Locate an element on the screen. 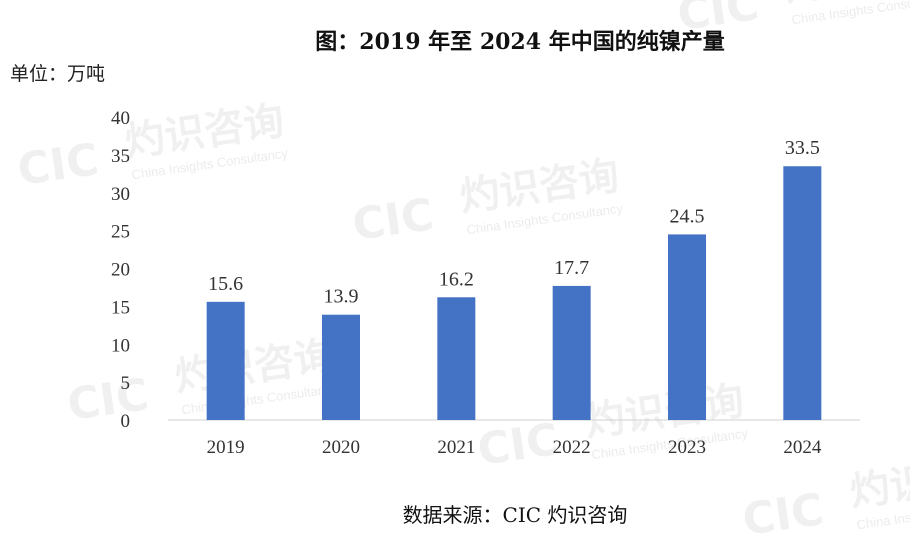  y-tick-label: 15 is located at coordinates (120, 307).